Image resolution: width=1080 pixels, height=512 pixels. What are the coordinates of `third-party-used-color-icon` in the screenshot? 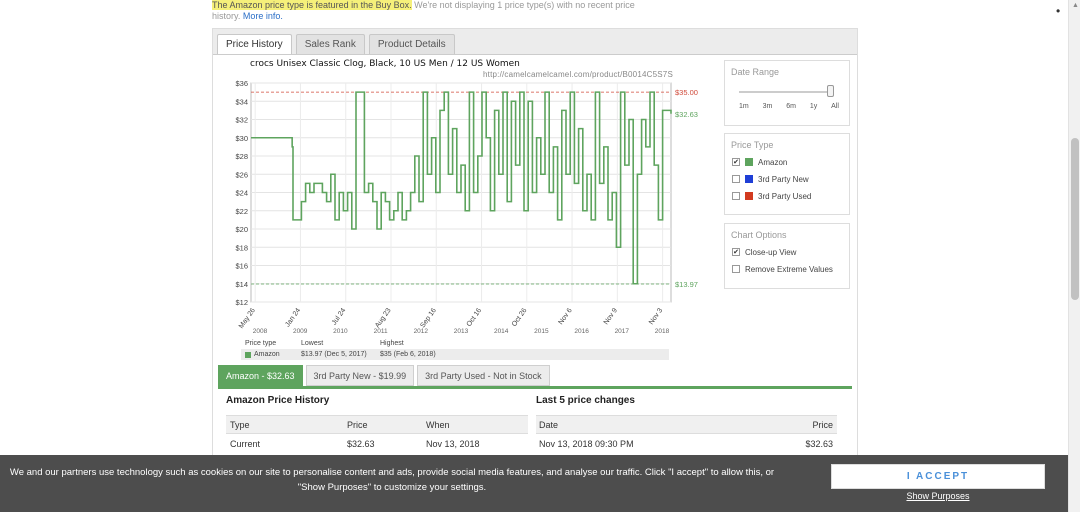 It's located at (749, 196).